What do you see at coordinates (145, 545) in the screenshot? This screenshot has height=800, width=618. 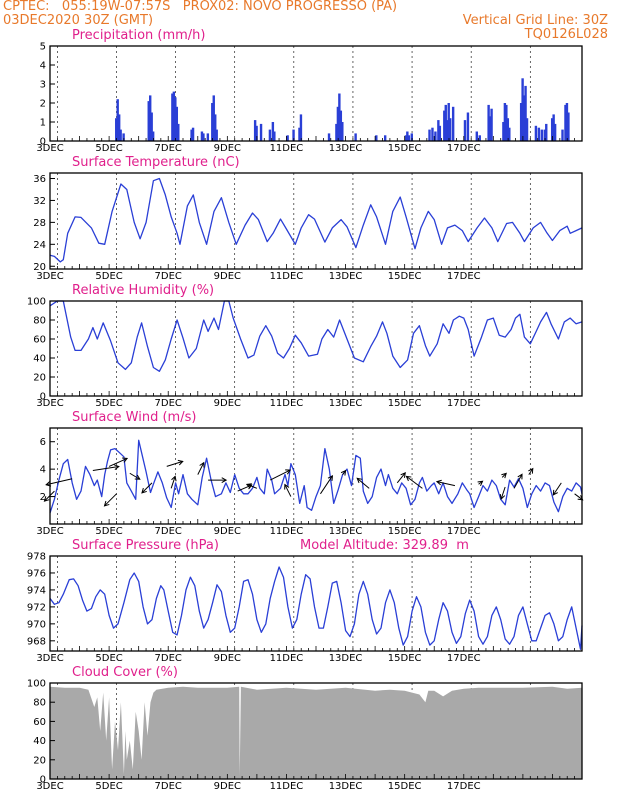 I see `title-pressure: Surface Pressure (hPa)` at bounding box center [145, 545].